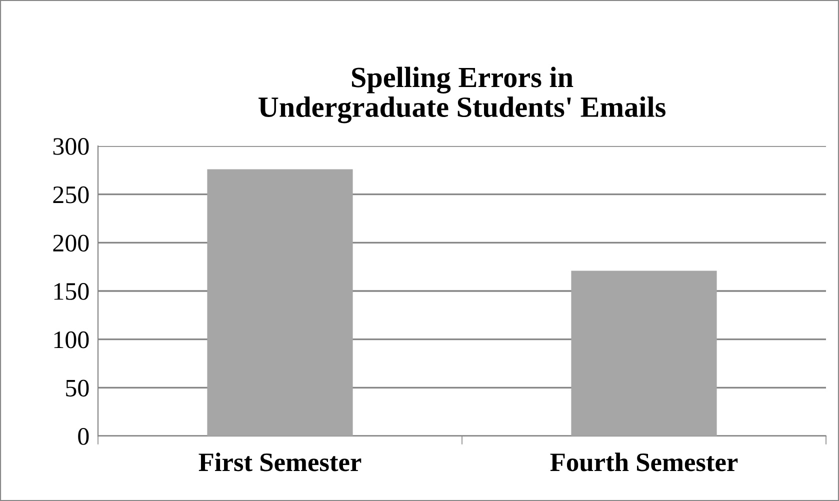 Image resolution: width=839 pixels, height=501 pixels. Describe the element at coordinates (71, 243) in the screenshot. I see `y-tick-label: 200` at that location.